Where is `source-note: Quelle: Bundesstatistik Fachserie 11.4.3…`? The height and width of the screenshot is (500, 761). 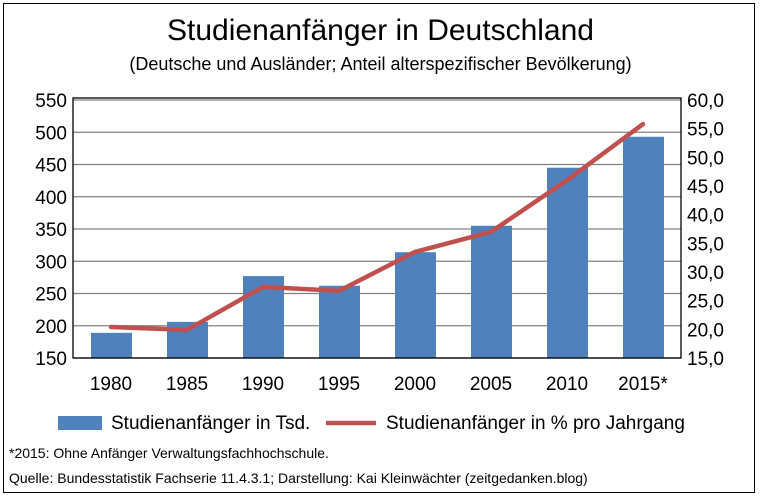
source-note: Quelle: Bundesstatistik Fachserie 11.4.3… is located at coordinates (298, 478).